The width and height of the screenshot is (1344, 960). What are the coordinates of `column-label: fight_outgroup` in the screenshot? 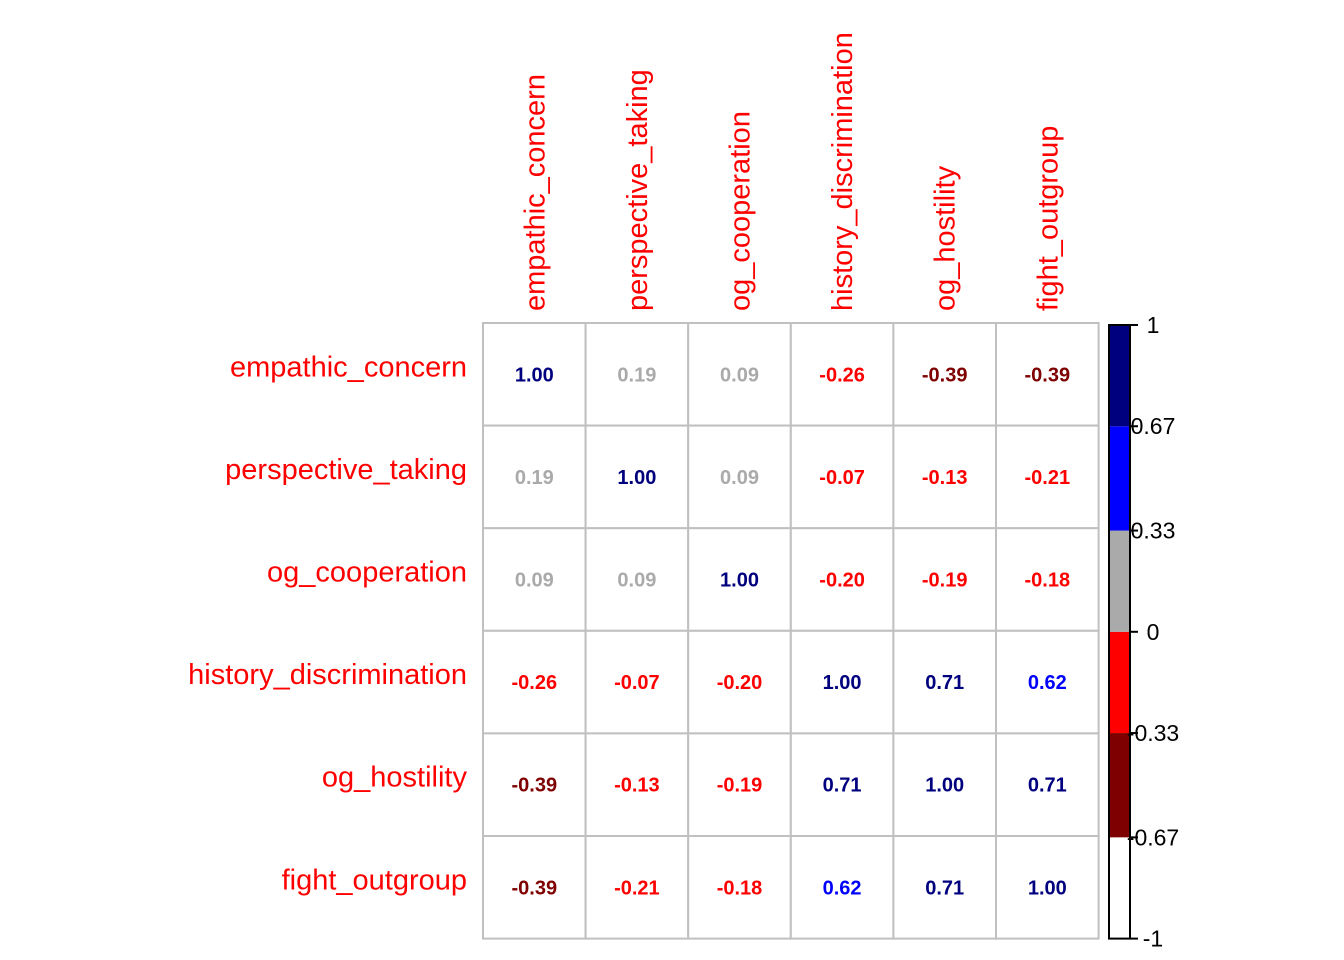 It's located at (1048, 218).